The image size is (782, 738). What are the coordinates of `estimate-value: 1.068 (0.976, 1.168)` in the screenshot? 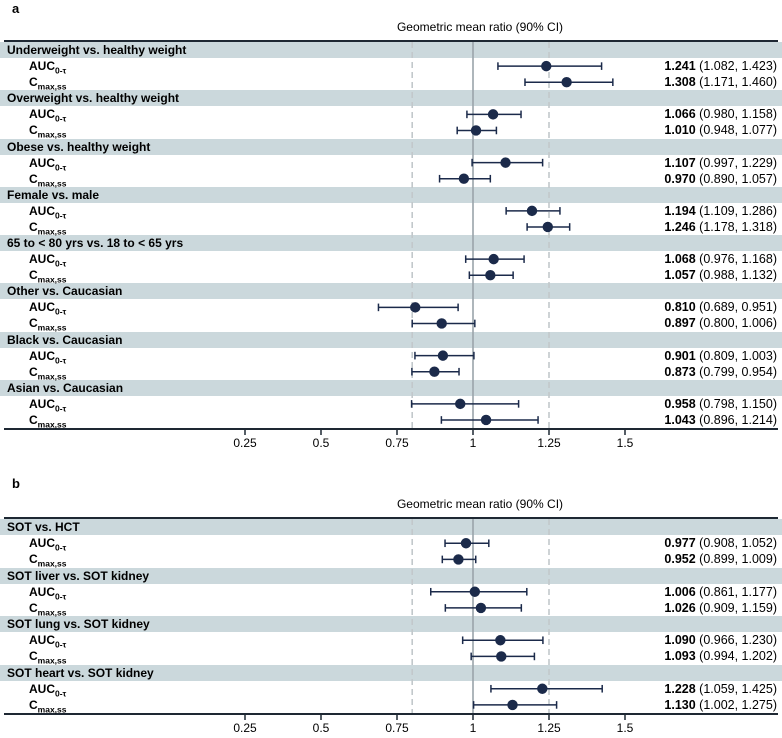 It's located at (720, 259).